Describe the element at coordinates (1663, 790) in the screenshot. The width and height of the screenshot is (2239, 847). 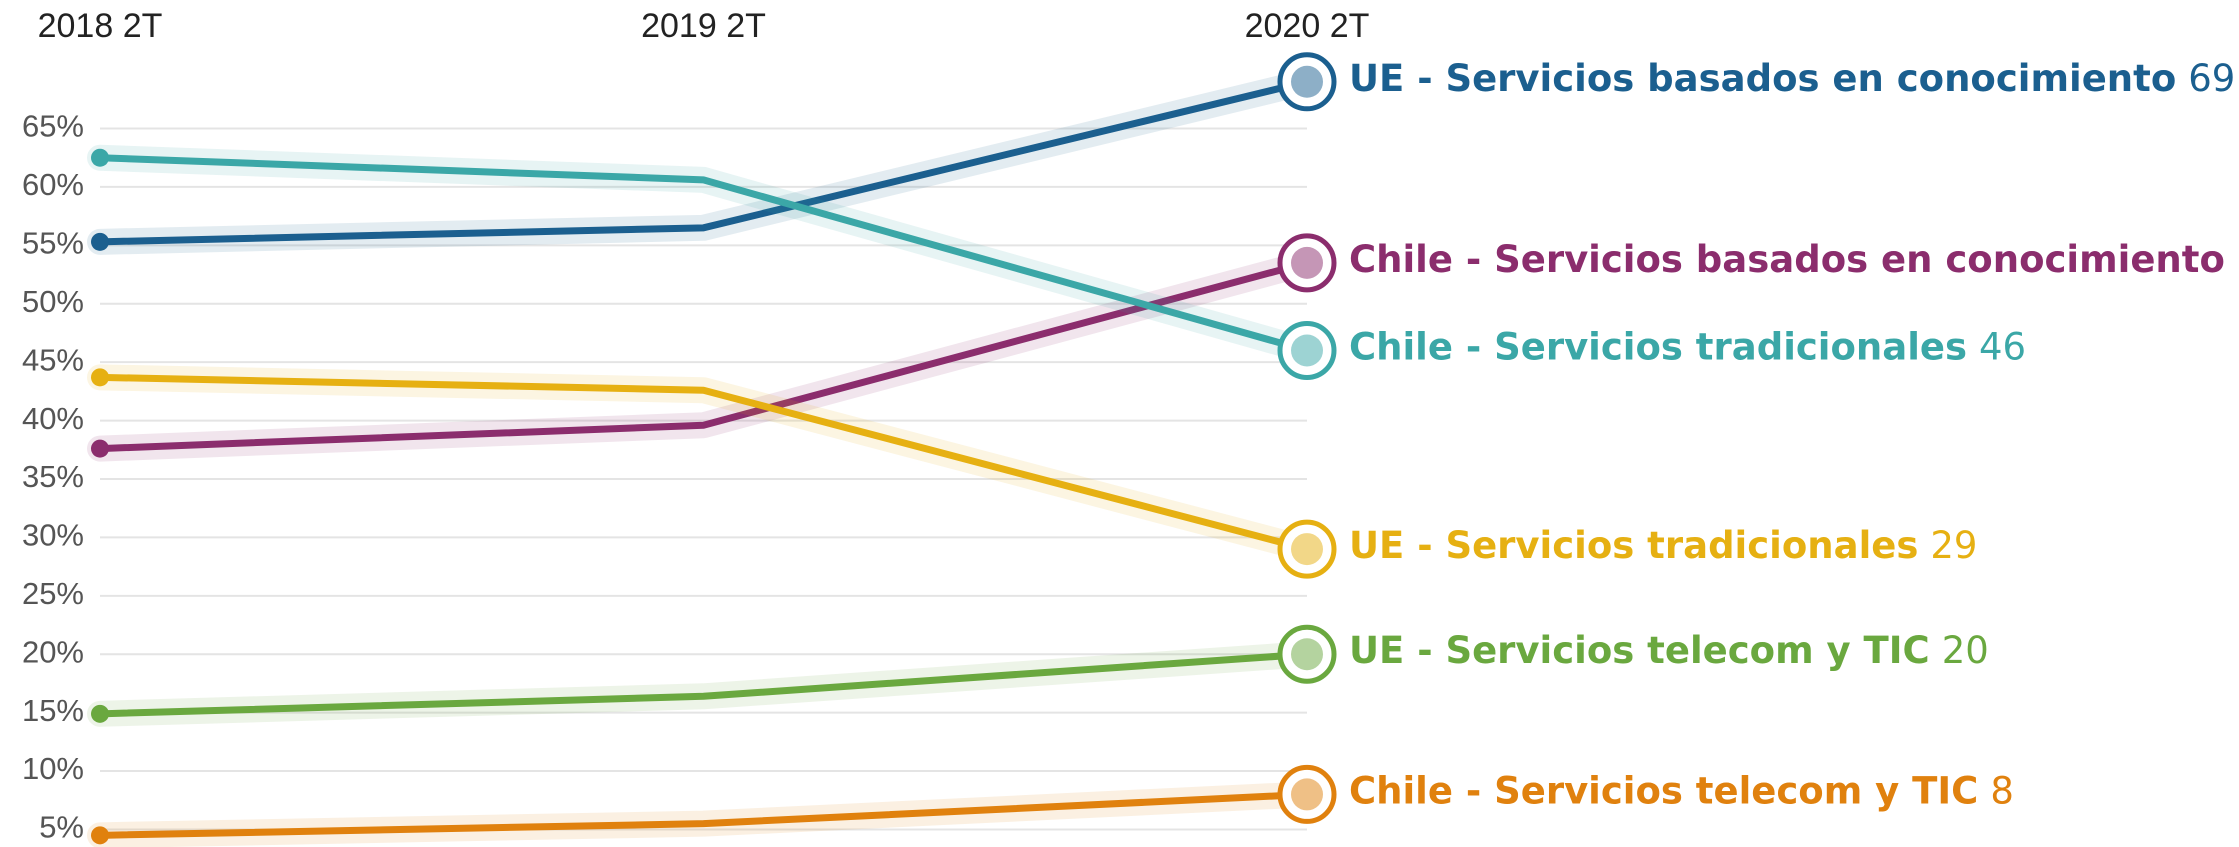
I see `series-name: Chile - Servicios telecom y TIC` at that location.